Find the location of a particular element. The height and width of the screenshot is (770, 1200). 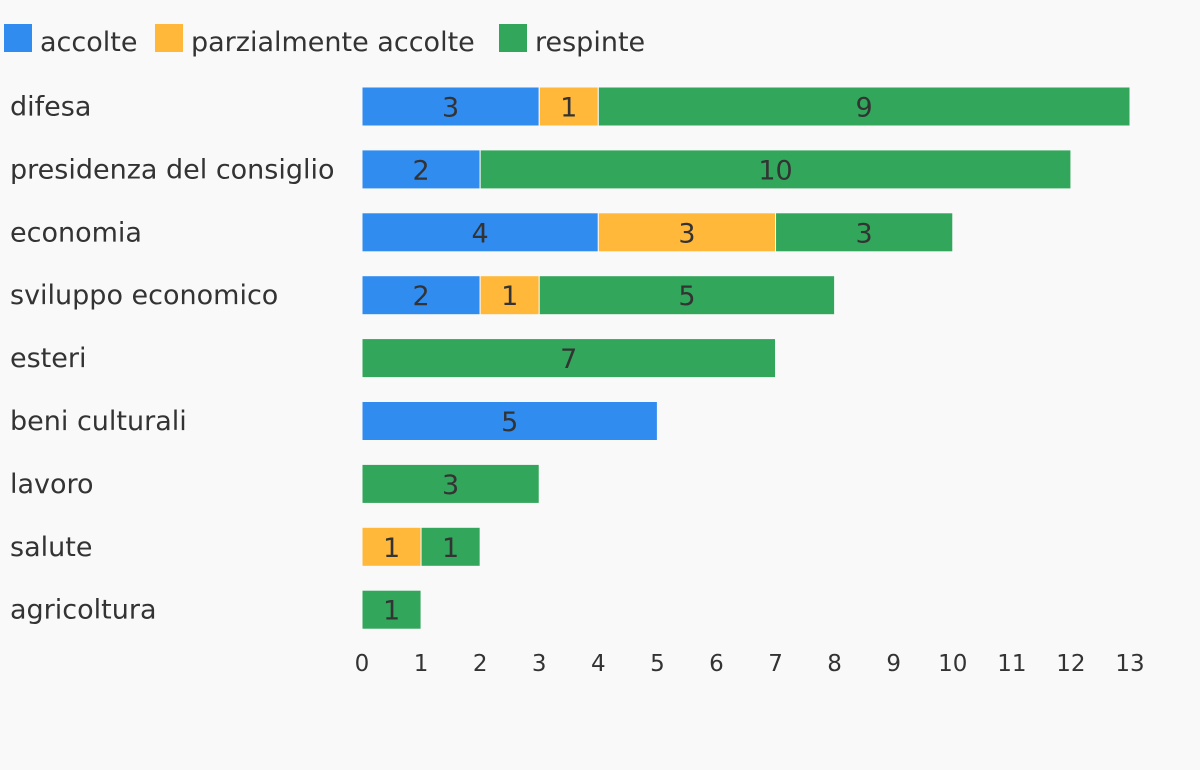

x-tick-label: 1 is located at coordinates (421, 664).